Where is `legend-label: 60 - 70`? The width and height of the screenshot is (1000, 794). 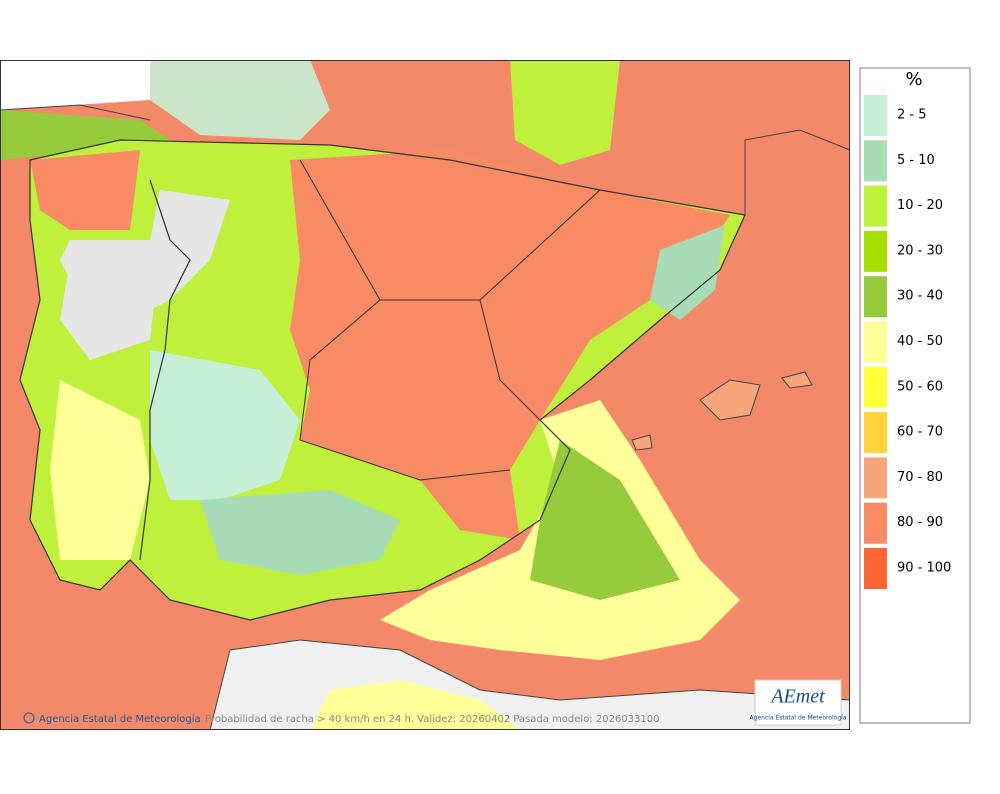
legend-label: 60 - 70 is located at coordinates (920, 432).